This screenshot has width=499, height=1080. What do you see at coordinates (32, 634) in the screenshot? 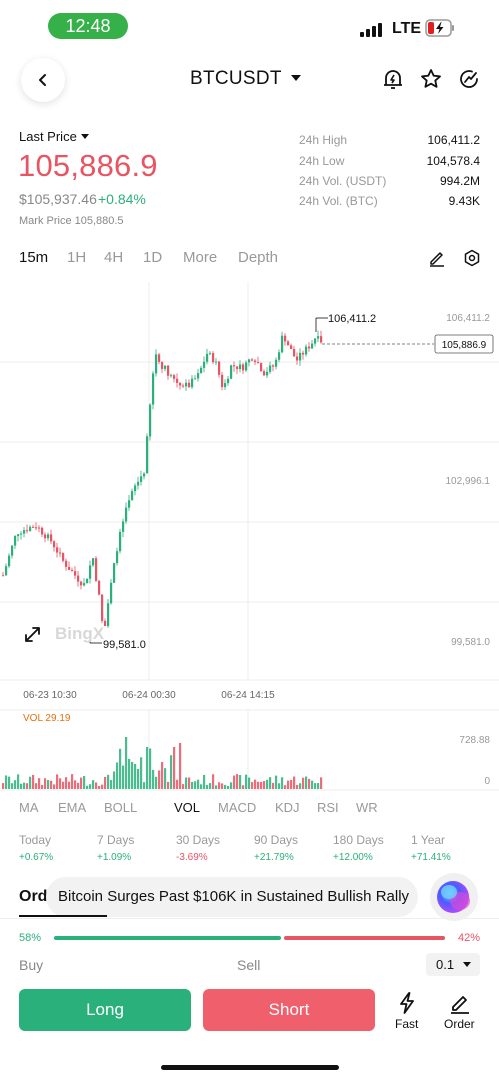
I see `fullscreen-expand-icon` at bounding box center [32, 634].